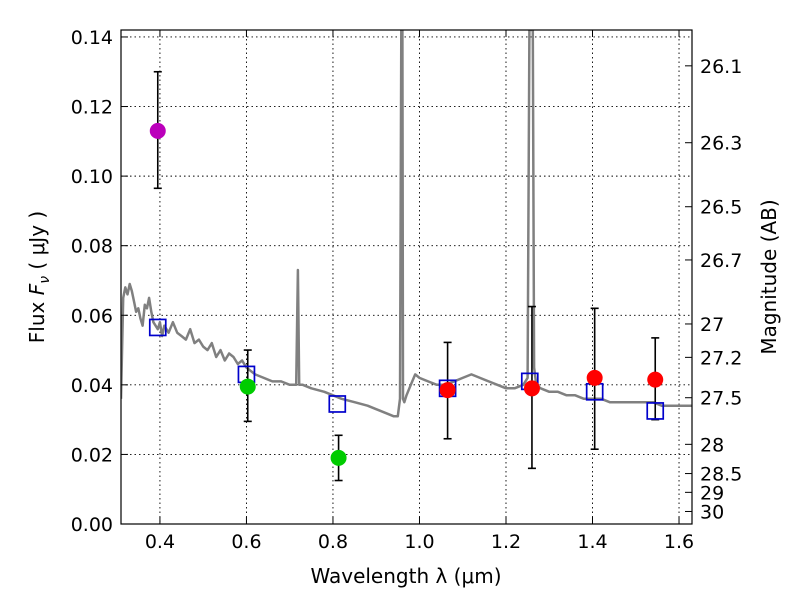 Image resolution: width=800 pixels, height=600 pixels. What do you see at coordinates (679, 542) in the screenshot?
I see `x-tick-label: 1.6` at bounding box center [679, 542].